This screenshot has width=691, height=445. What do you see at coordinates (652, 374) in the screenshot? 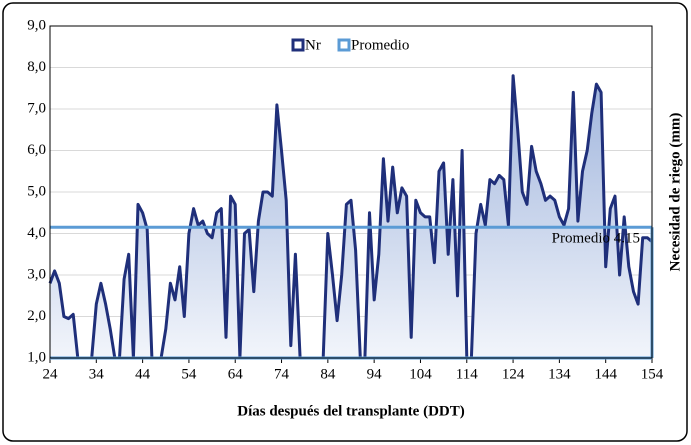
I see `x-tick-label: 154` at bounding box center [652, 374].